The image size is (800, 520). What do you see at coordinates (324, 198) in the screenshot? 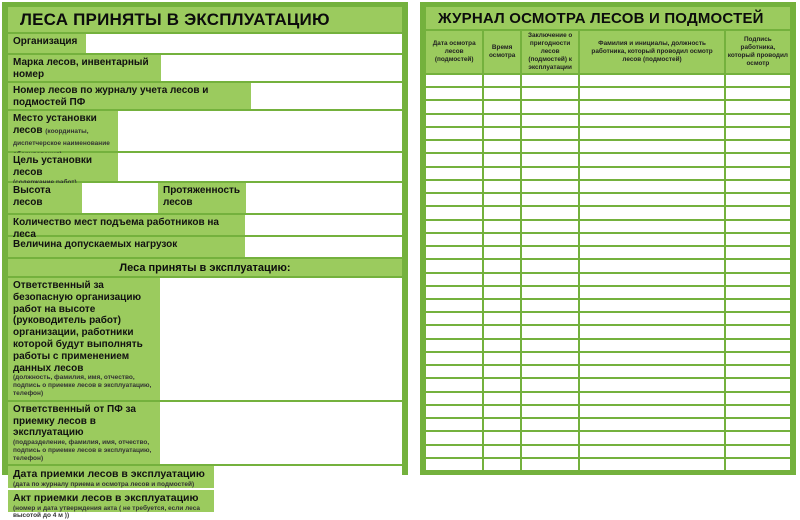
I see `length-field` at bounding box center [324, 198].